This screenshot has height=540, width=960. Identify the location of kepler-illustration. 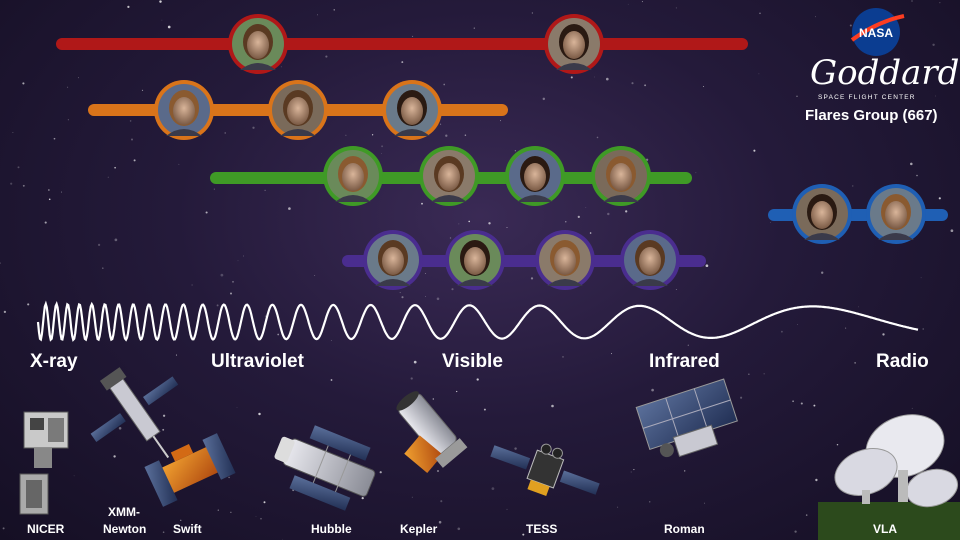
(432, 432).